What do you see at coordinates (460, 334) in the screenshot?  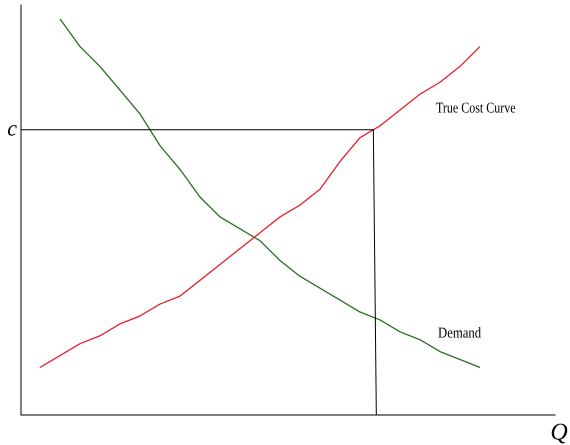 I see `series-label: Demand` at bounding box center [460, 334].